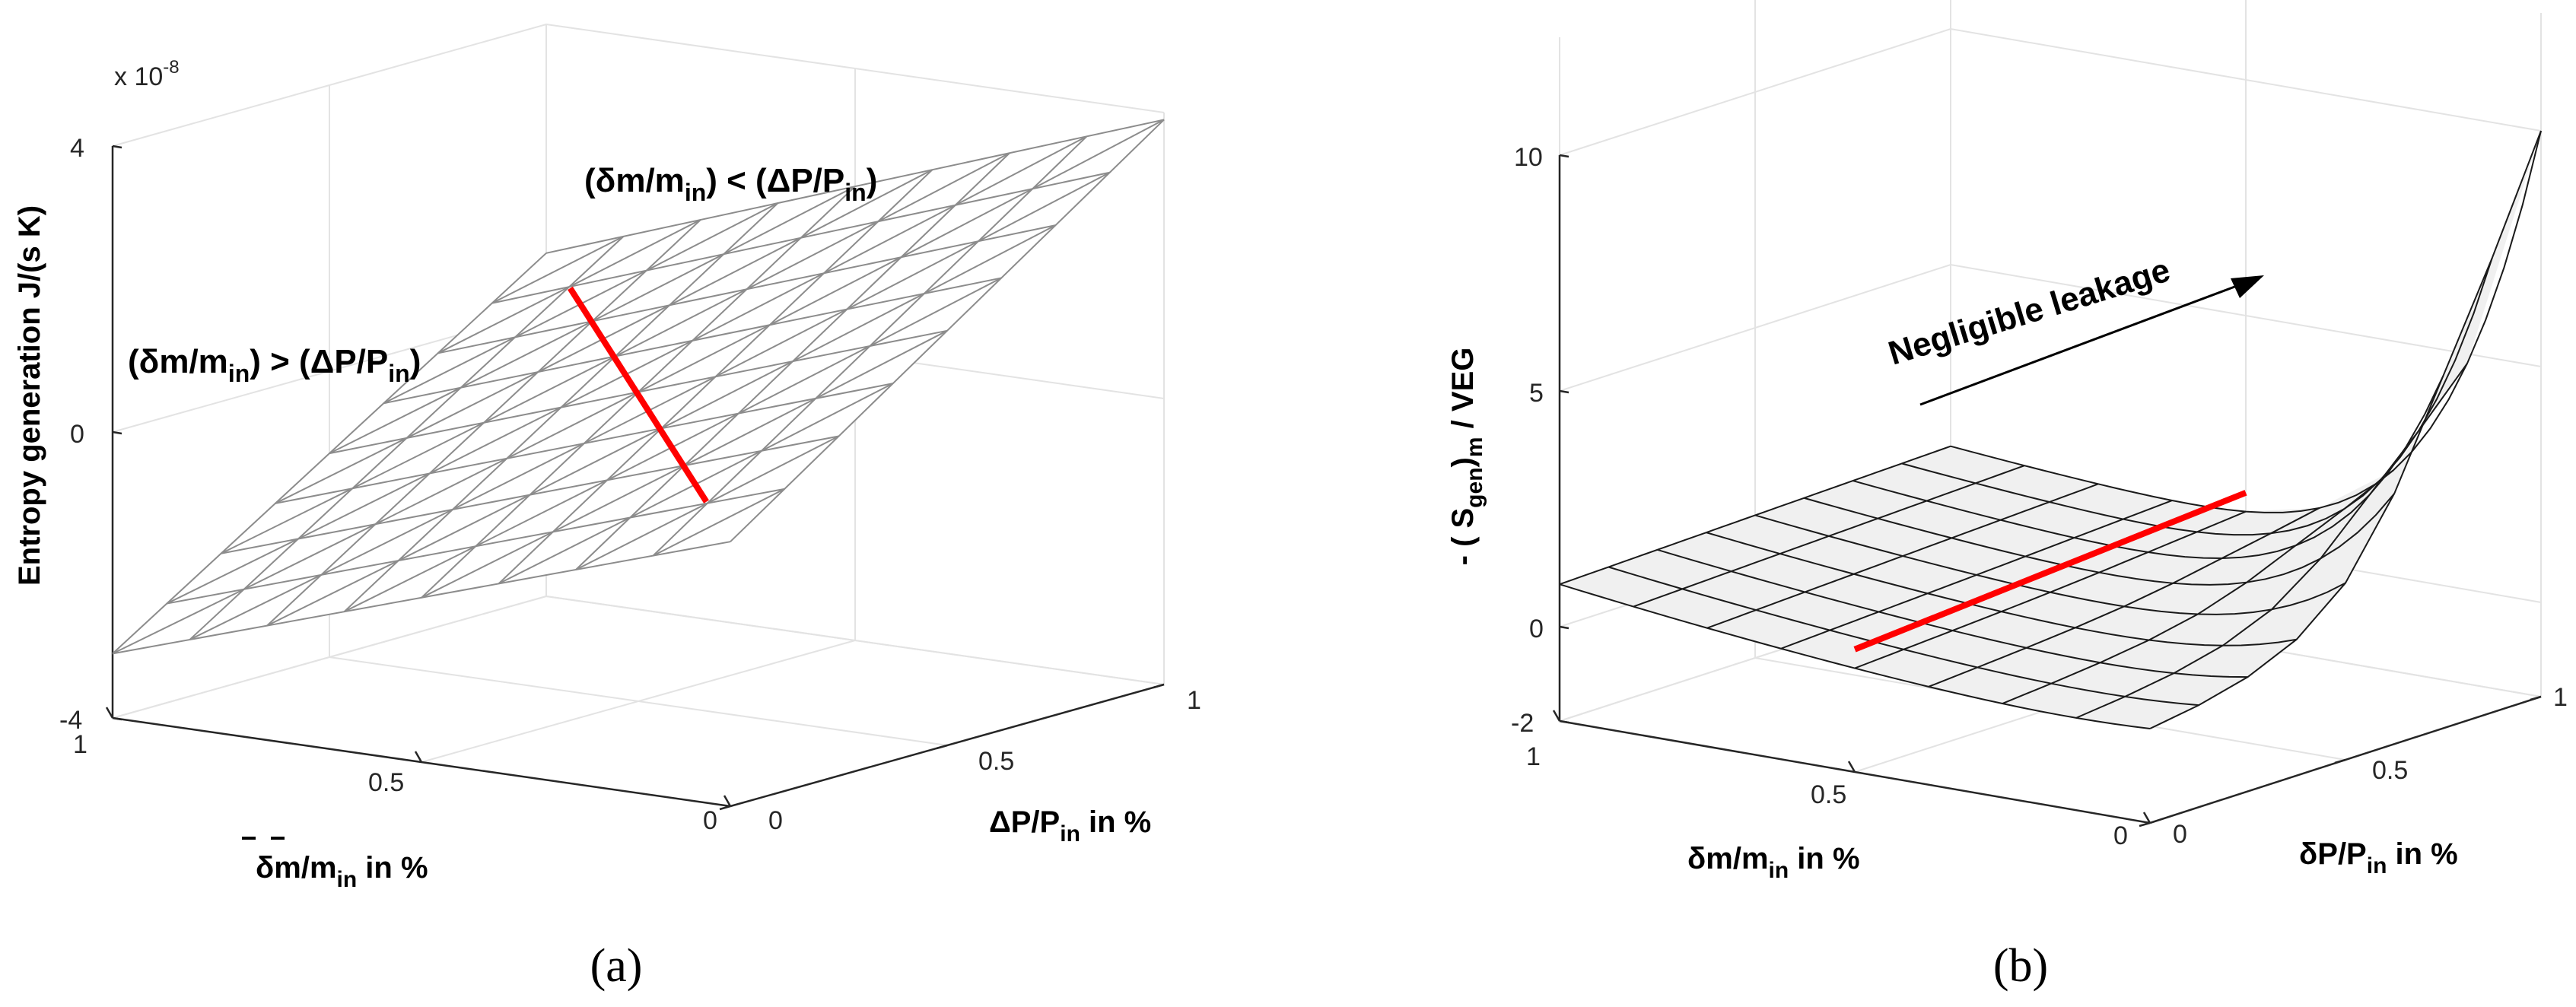  I want to click on panel-a-ylabel: ΔP/Pin in %, so click(1070, 826).